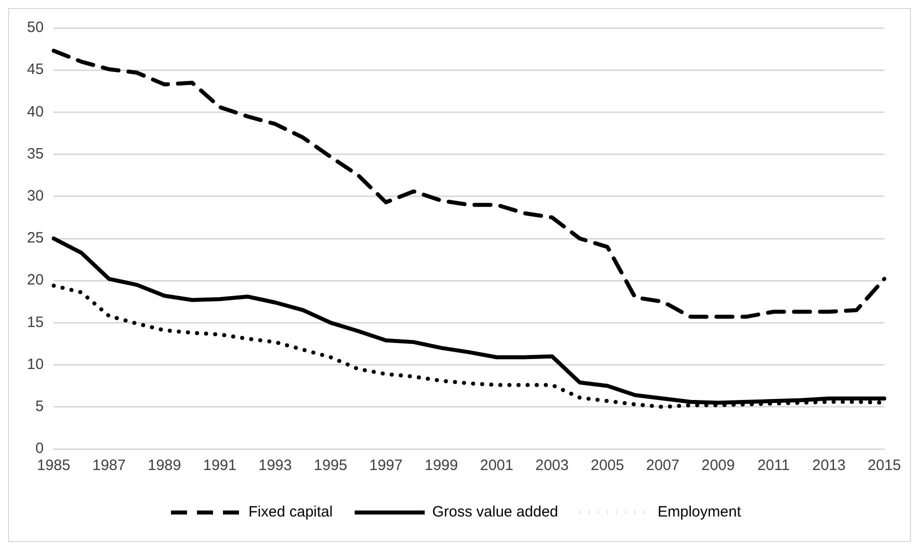 The width and height of the screenshot is (921, 552). Describe the element at coordinates (700, 512) in the screenshot. I see `legend-label: Employment` at that location.